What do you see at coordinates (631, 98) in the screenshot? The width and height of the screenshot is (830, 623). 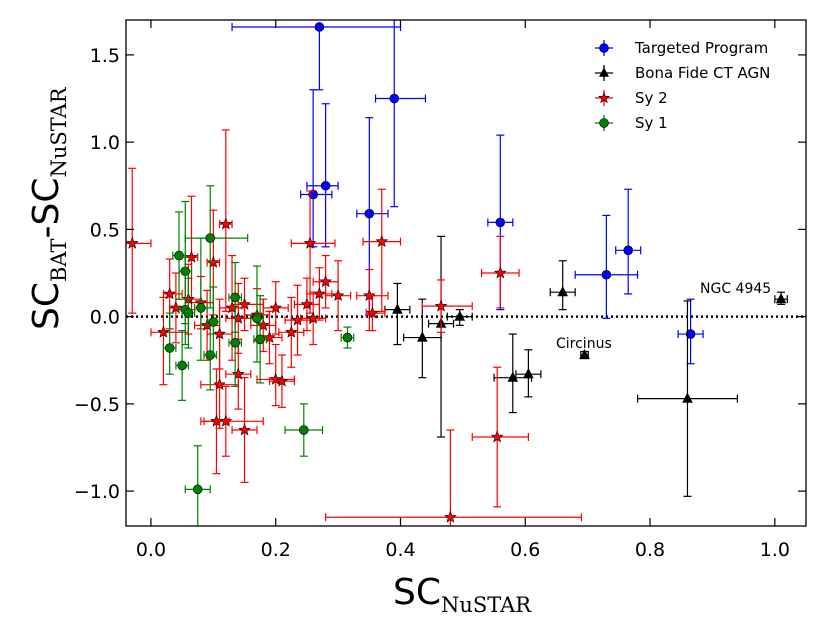 I see `legend-entry-sy2: Sy 2` at bounding box center [631, 98].